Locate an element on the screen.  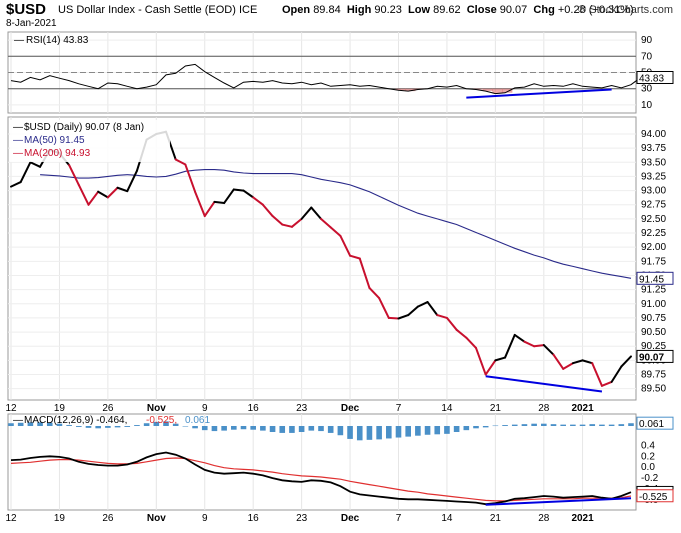
x-tick-upper-11: 28 is located at coordinates (544, 408).